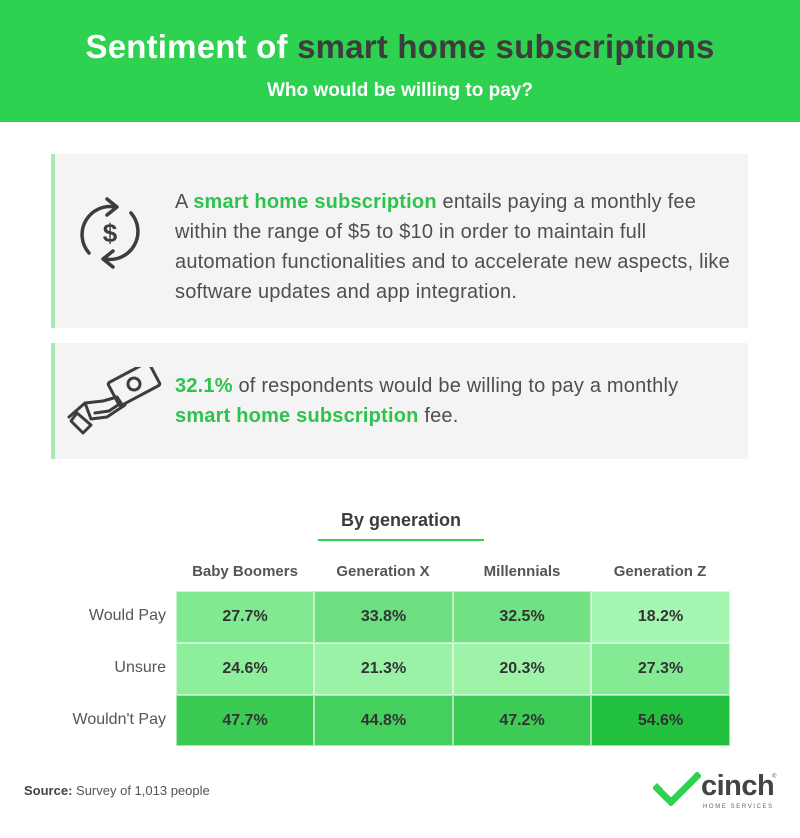 The width and height of the screenshot is (800, 838). I want to click on title-part-2: smart home subscriptions, so click(506, 46).